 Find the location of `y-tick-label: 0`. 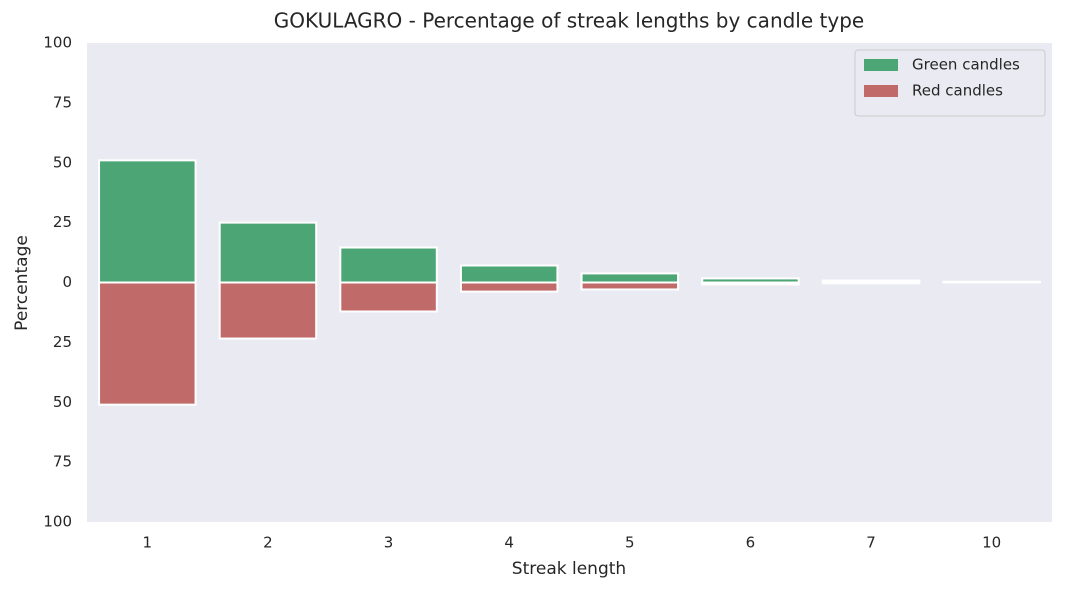

y-tick-label: 0 is located at coordinates (67, 282).